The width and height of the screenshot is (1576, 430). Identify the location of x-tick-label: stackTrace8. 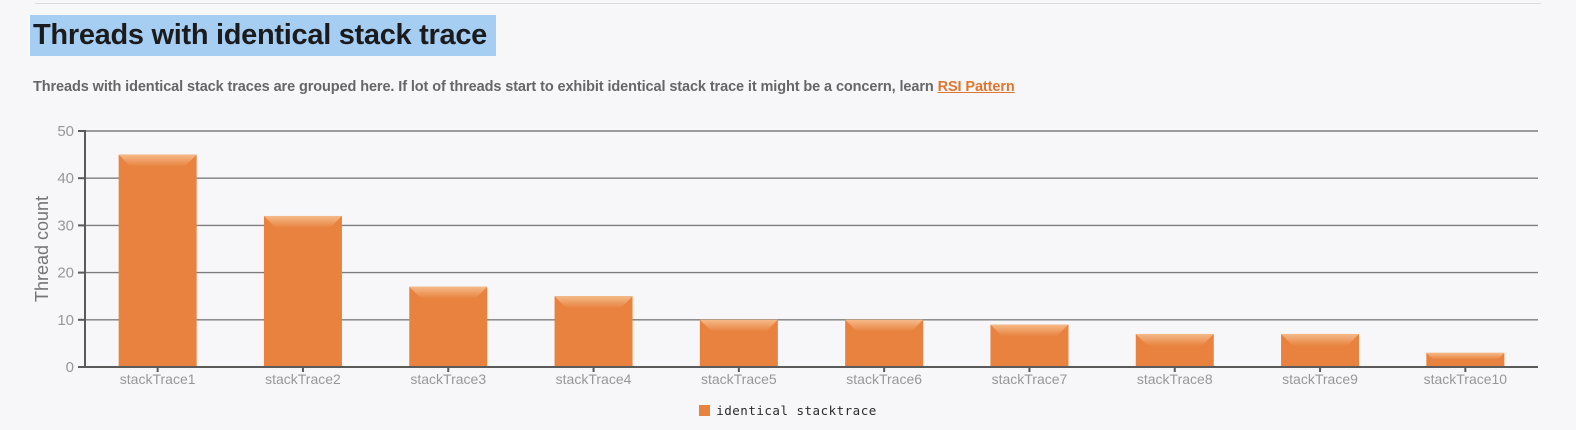
(1175, 379).